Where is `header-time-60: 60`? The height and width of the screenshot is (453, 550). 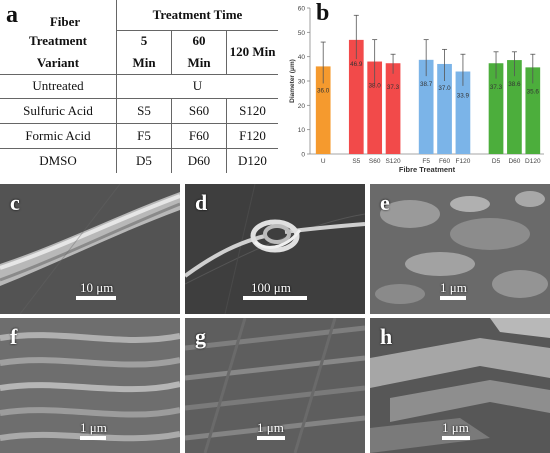 header-time-60: 60 is located at coordinates (199, 41).